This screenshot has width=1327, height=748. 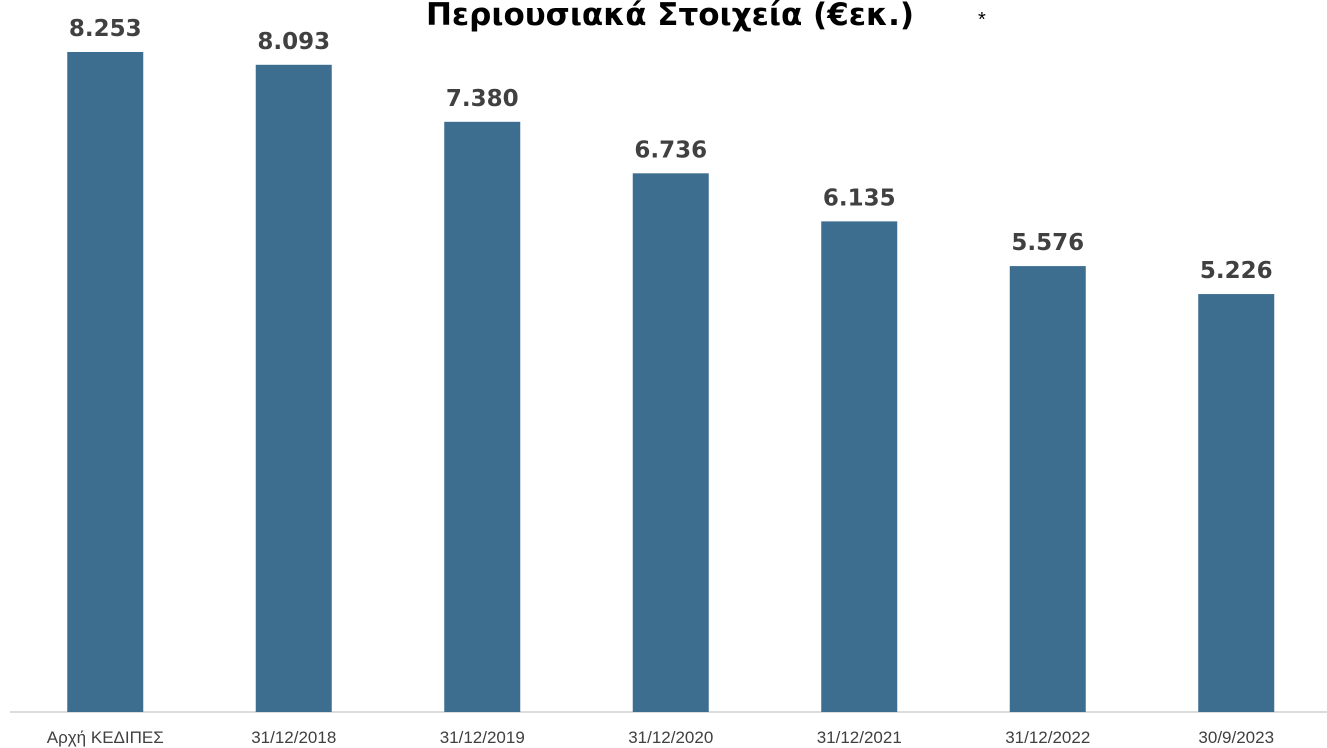 What do you see at coordinates (859, 737) in the screenshot?
I see `x-tick-label: 31/12/2021` at bounding box center [859, 737].